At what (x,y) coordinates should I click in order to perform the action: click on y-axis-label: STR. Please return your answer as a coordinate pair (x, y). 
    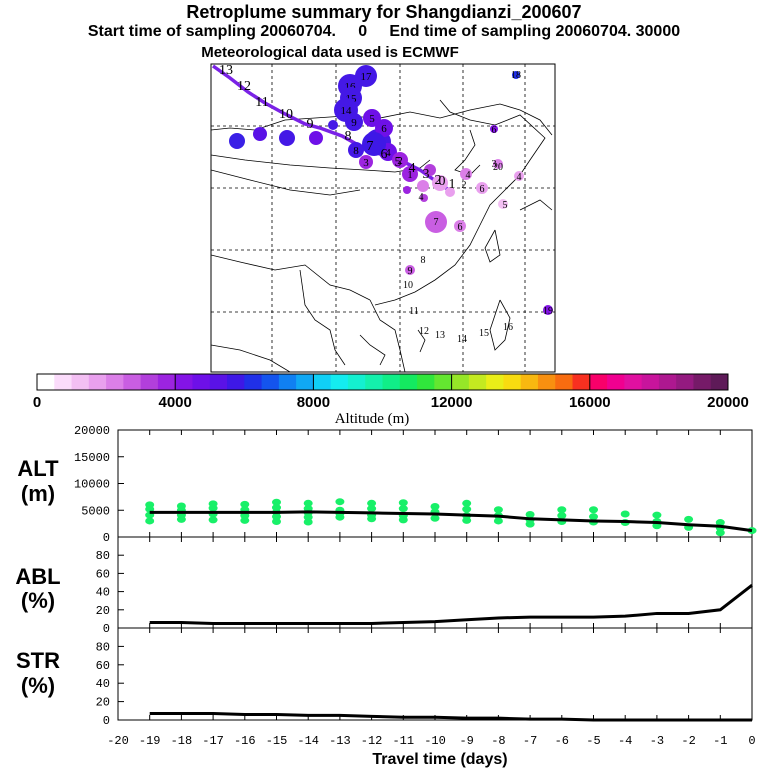
    Looking at the image, I should click on (38, 660).